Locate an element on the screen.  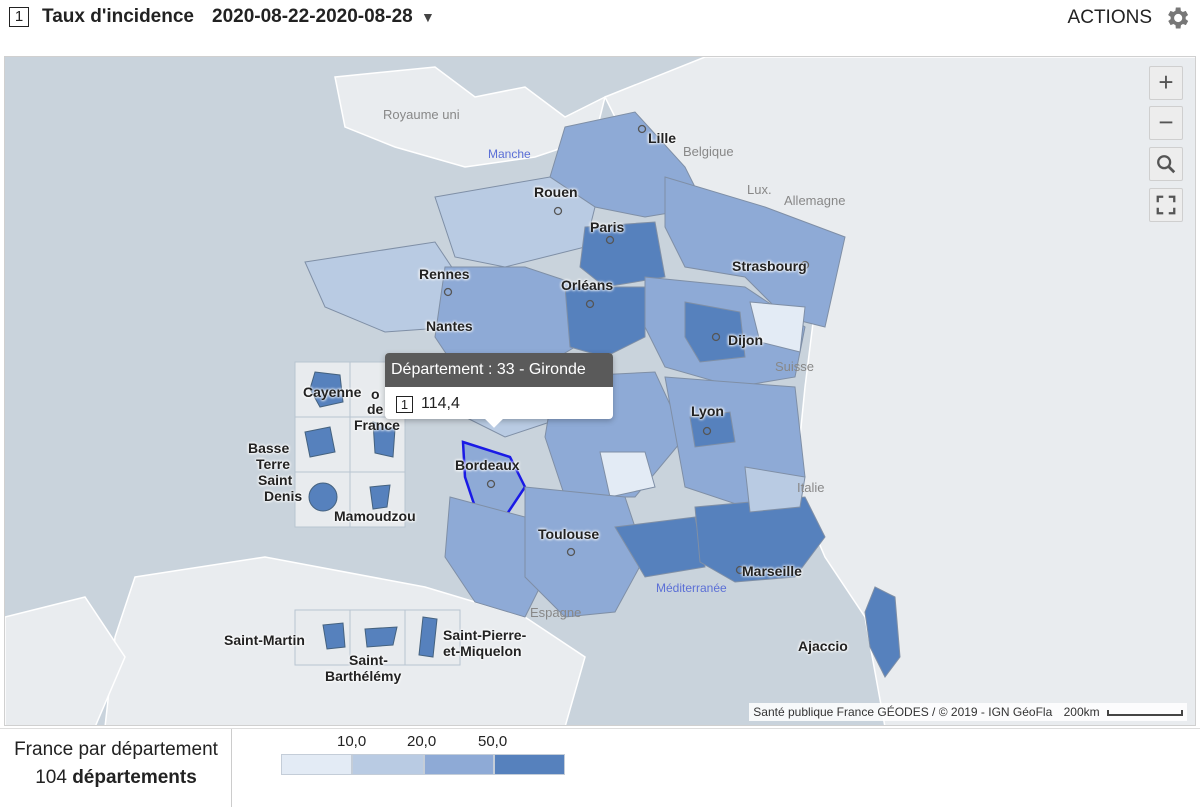
fullscreen-icon is located at coordinates (1166, 205).